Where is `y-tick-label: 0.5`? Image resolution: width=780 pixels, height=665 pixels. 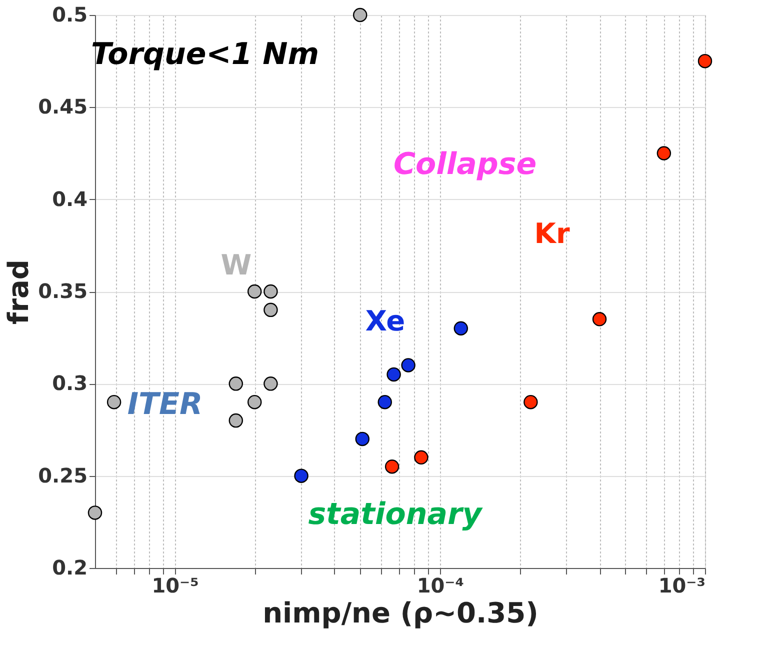 y-tick-label: 0.5 is located at coordinates (70, 14).